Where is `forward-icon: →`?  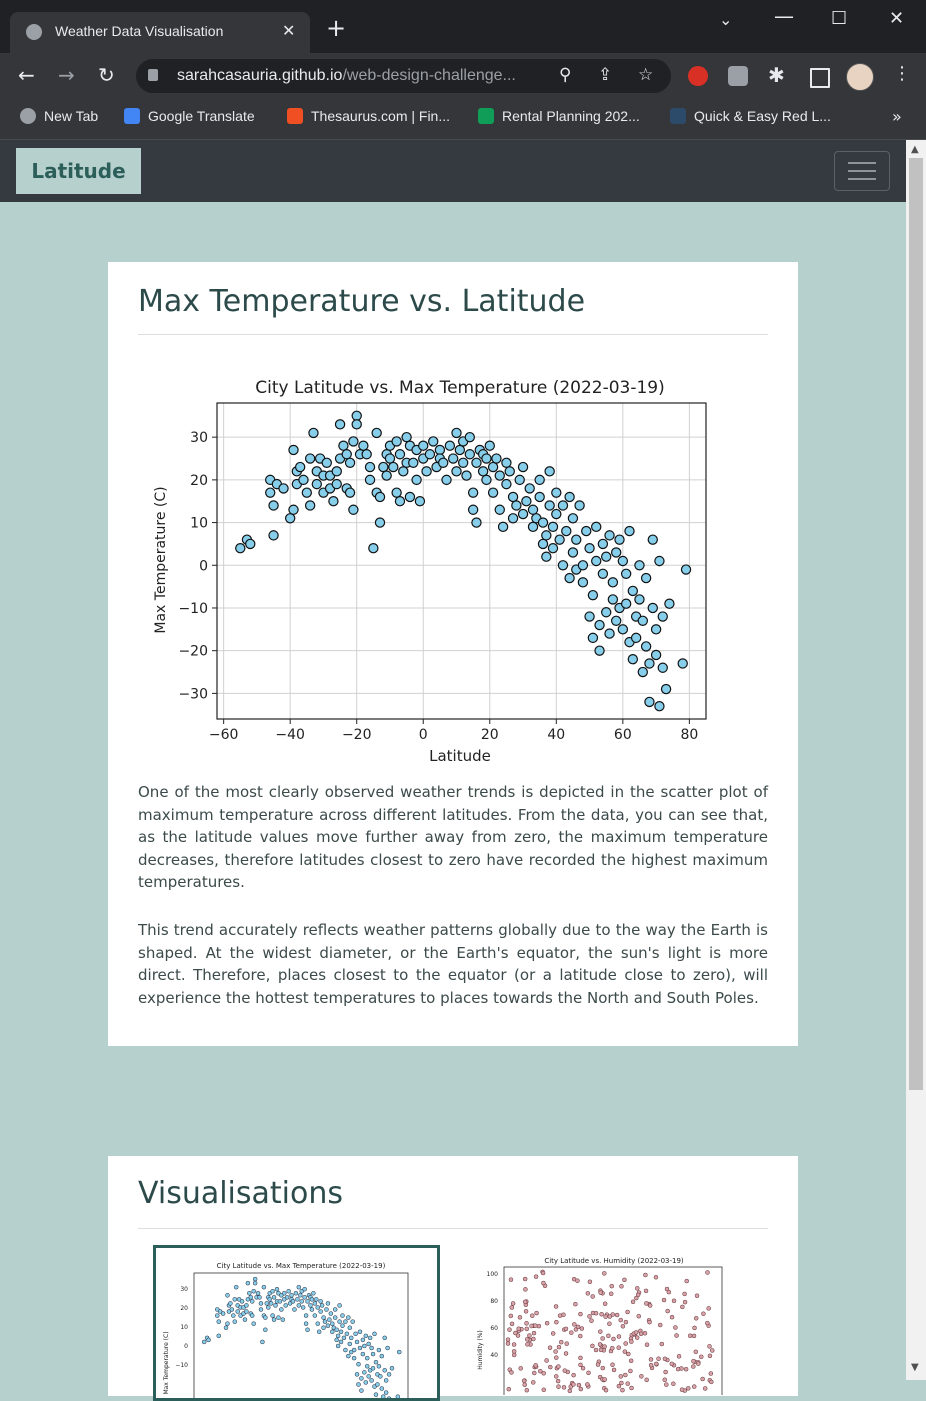 forward-icon: → is located at coordinates (66, 75).